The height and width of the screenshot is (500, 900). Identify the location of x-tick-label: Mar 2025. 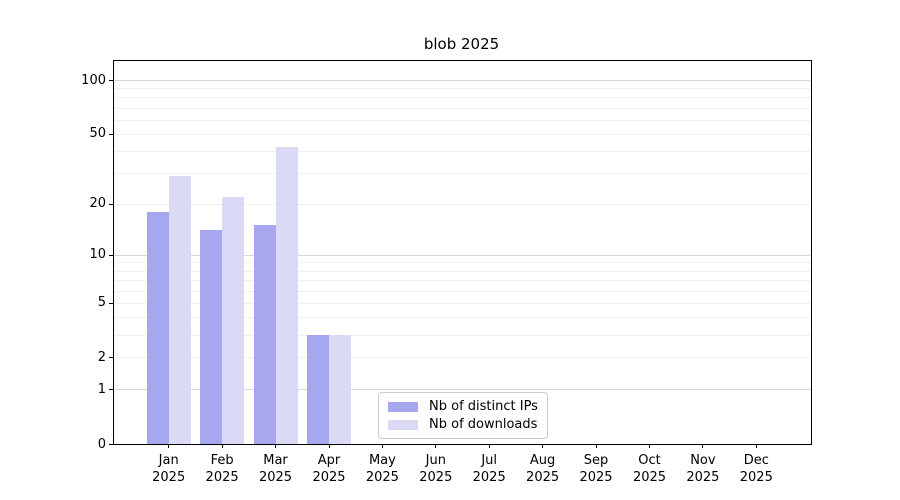
(275, 469).